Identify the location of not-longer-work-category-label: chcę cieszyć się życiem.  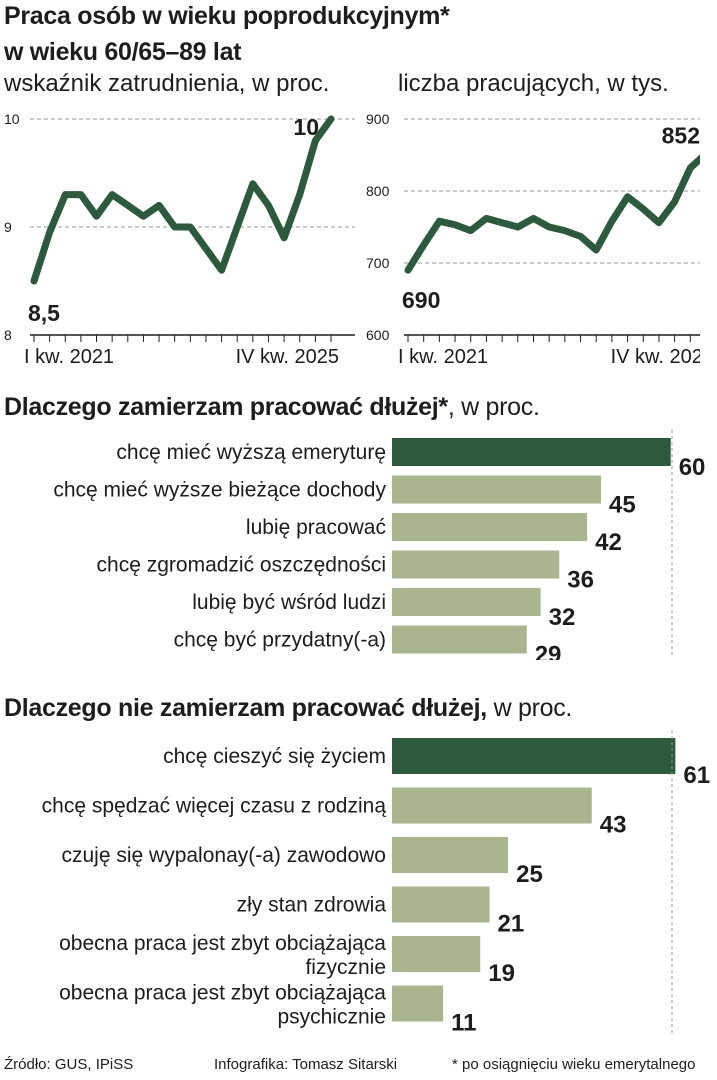
(274, 756).